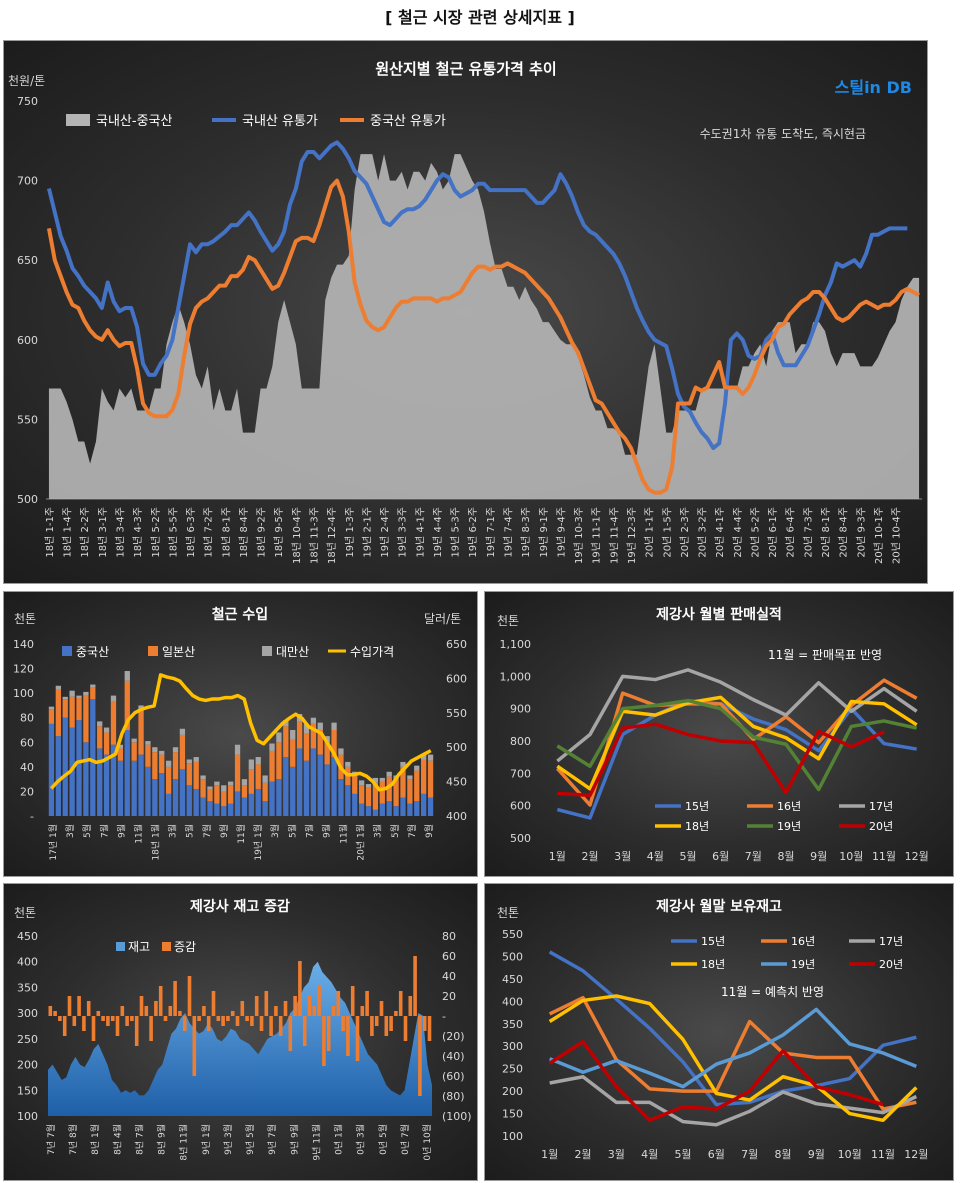  I want to click on legend-label: 20년, so click(881, 826).